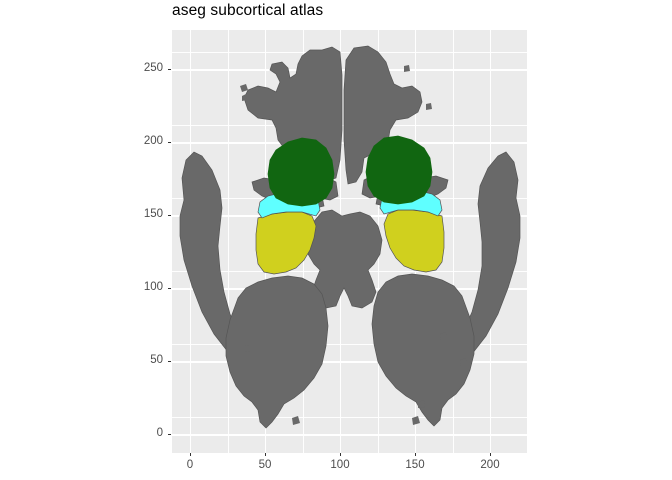  What do you see at coordinates (383, 115) in the screenshot?
I see `region-frontal-right` at bounding box center [383, 115].